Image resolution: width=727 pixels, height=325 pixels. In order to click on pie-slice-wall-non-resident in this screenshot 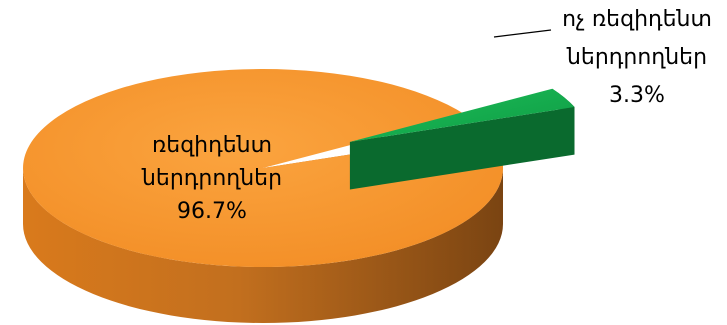, I will do `click(462, 148)`.